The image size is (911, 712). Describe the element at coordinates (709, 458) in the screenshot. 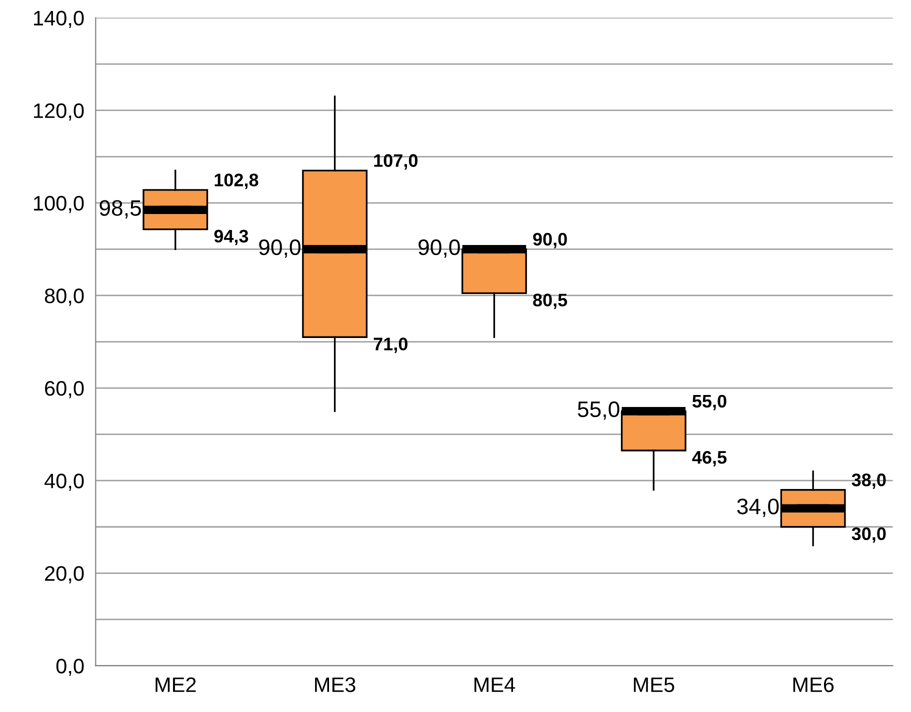

I see `annotation: 46,5` at that location.